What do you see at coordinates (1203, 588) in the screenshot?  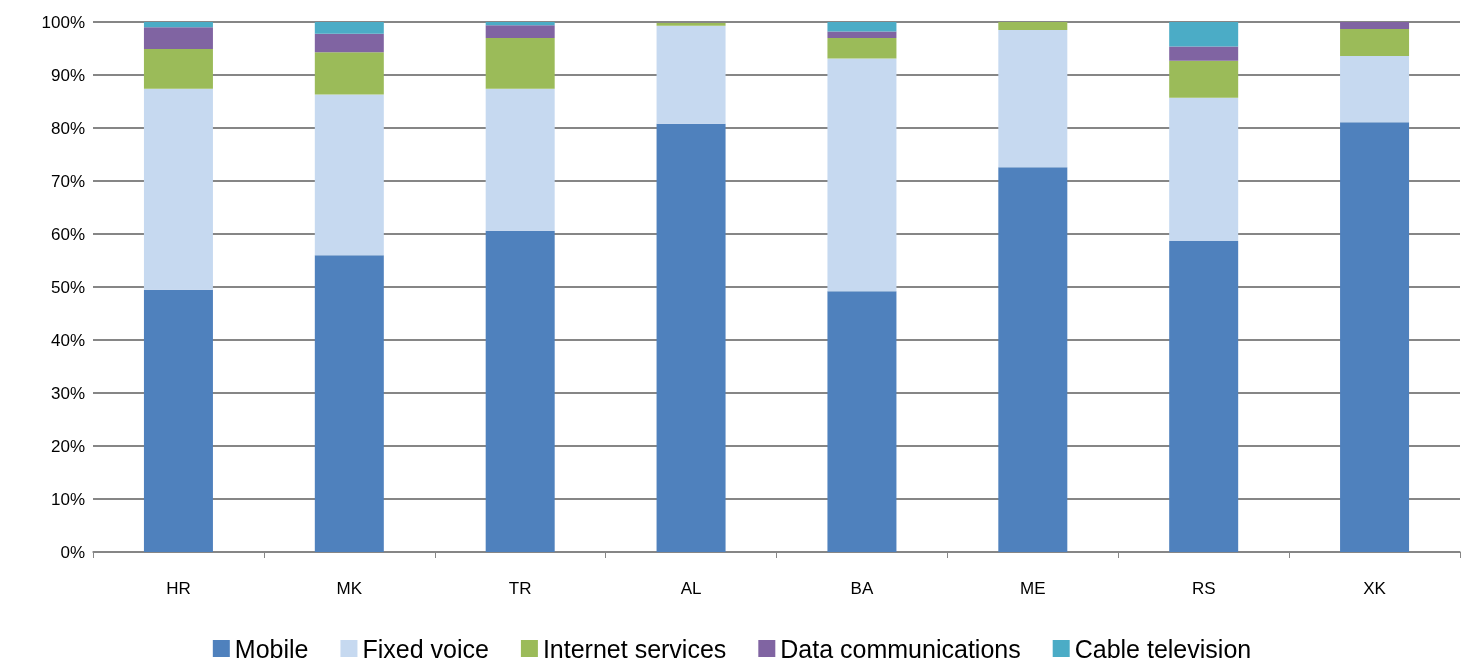 I see `x-tick-label: RS` at bounding box center [1203, 588].